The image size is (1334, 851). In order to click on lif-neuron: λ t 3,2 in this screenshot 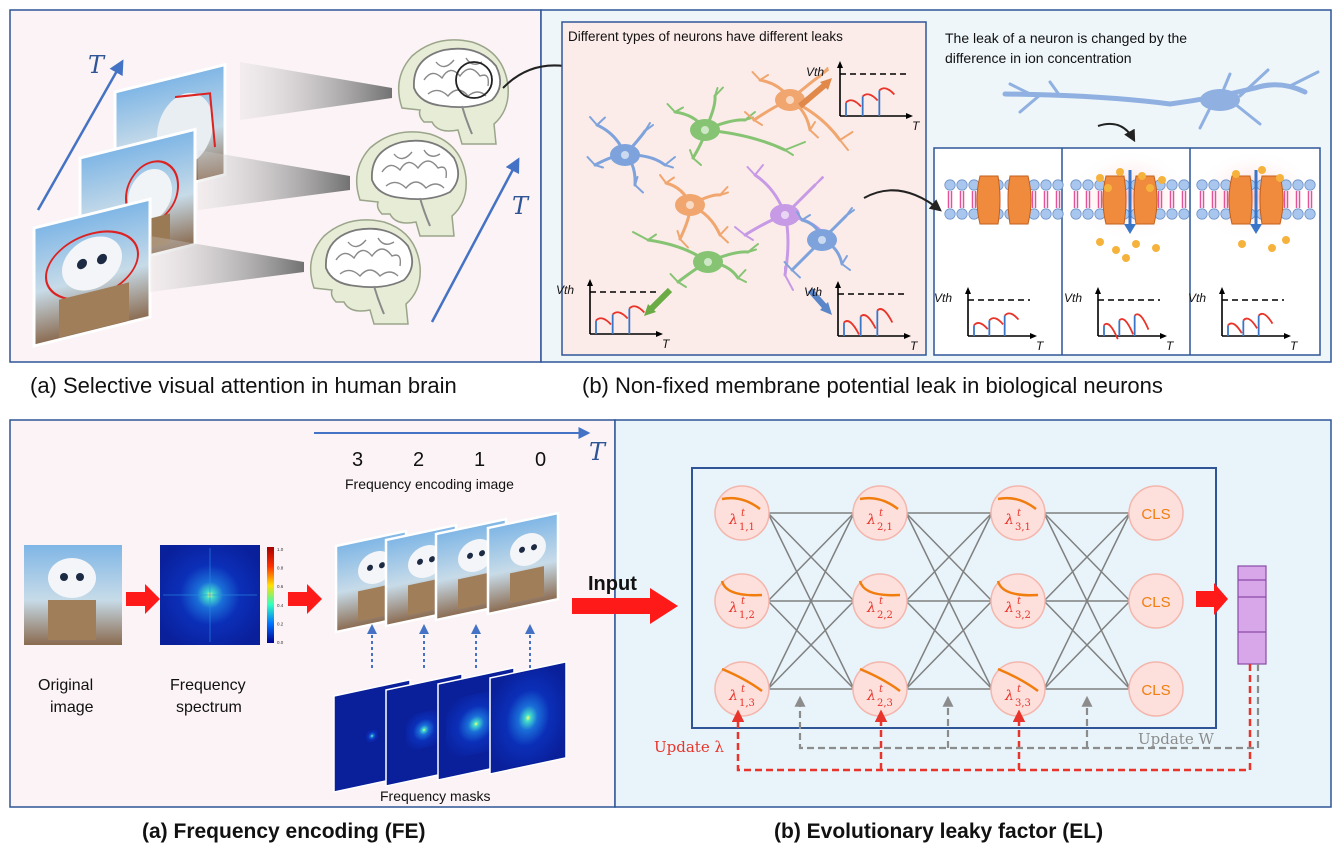, I will do `click(1018, 601)`.